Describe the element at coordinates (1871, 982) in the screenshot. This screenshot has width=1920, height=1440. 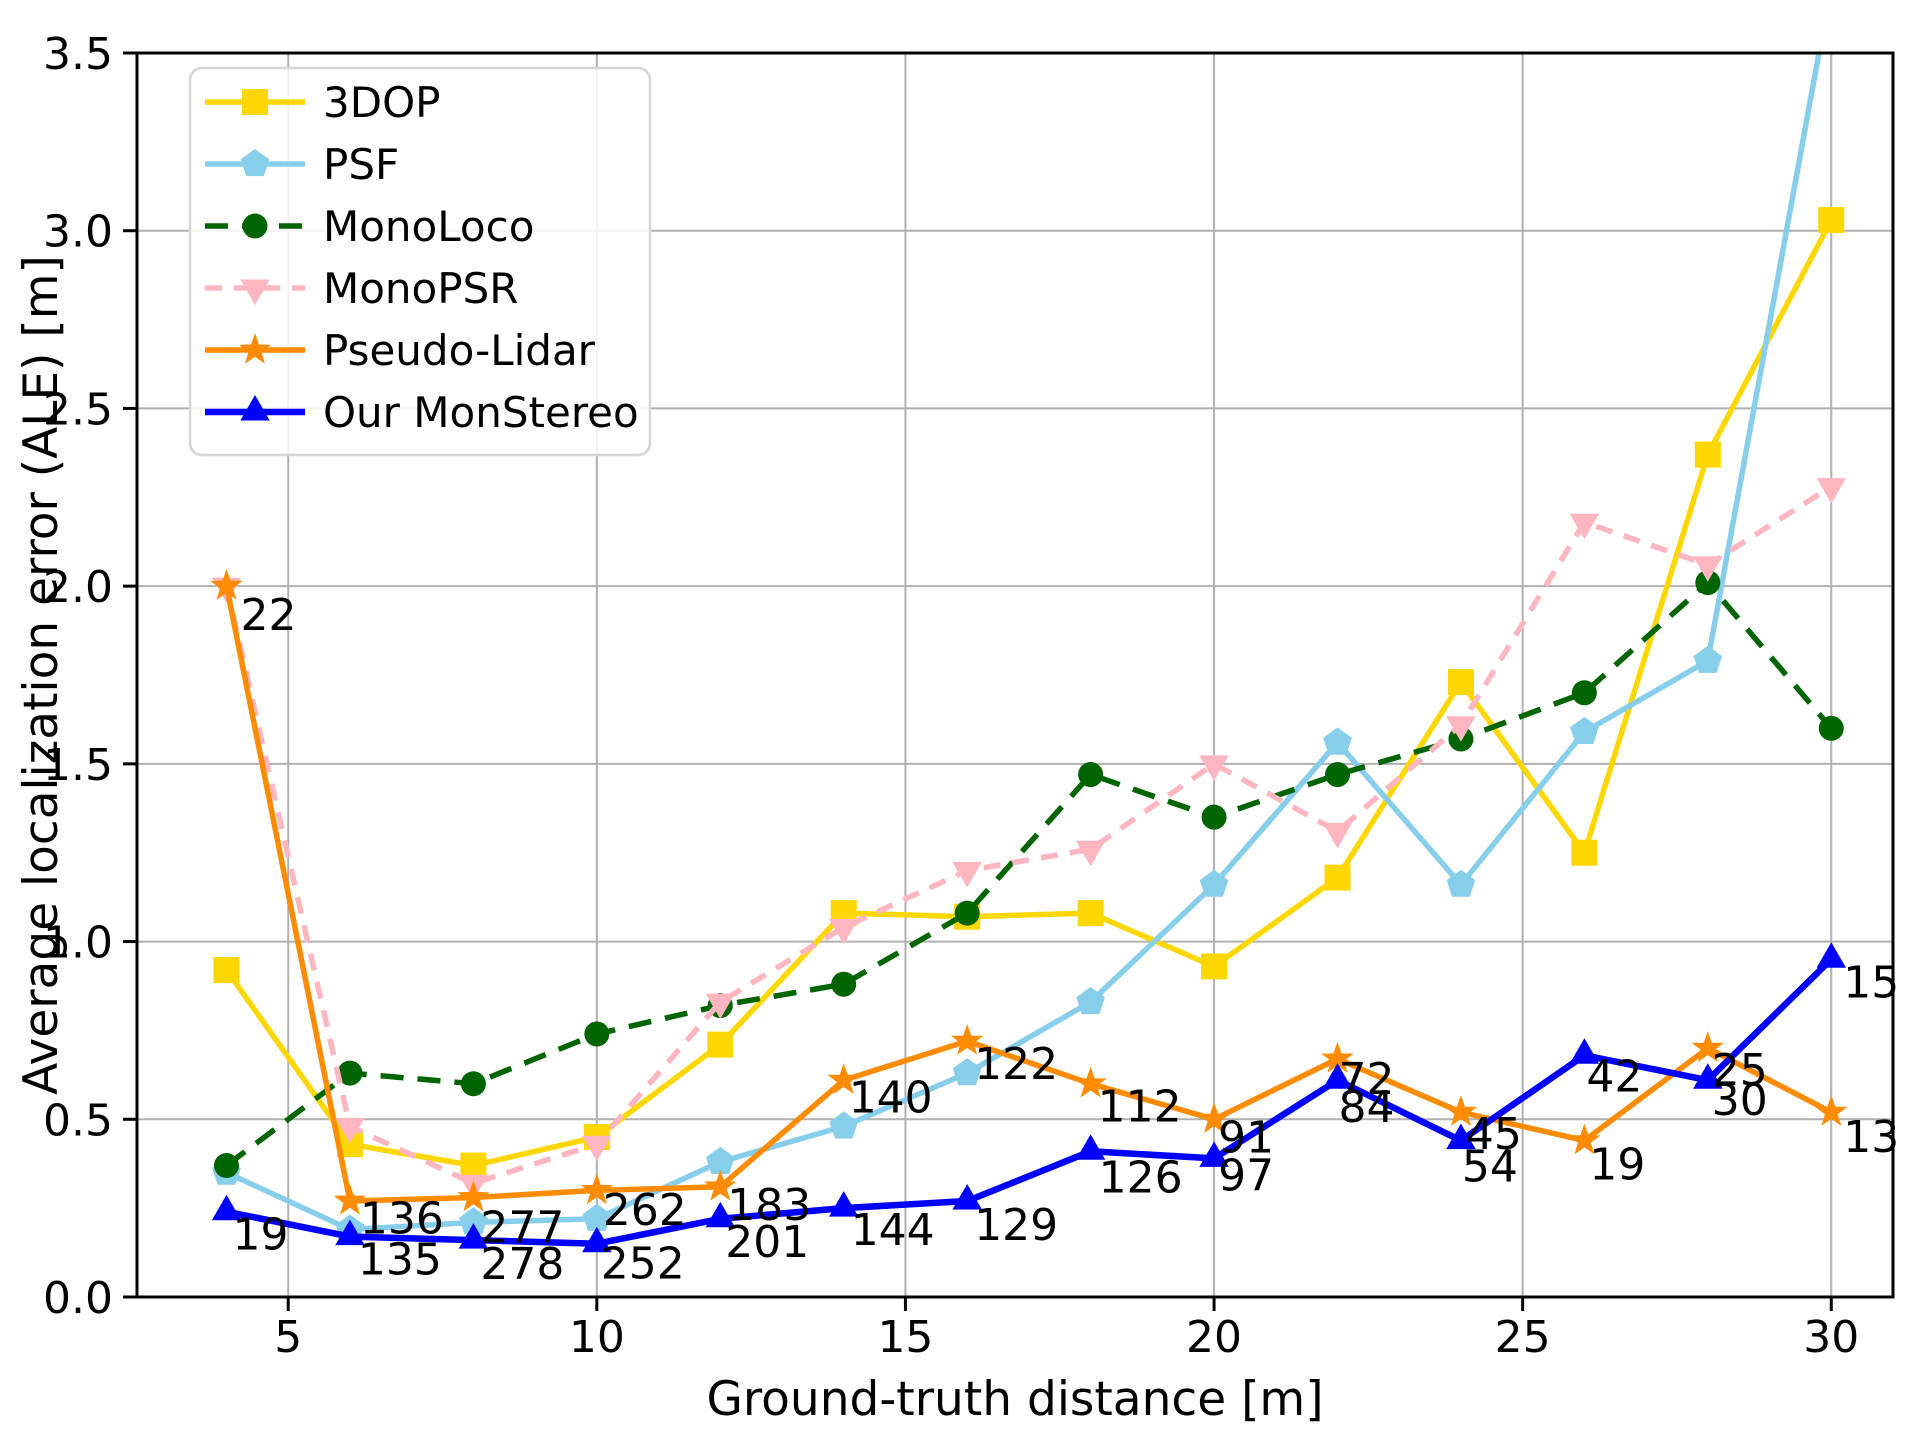
I see `annotation-label: 15` at that location.